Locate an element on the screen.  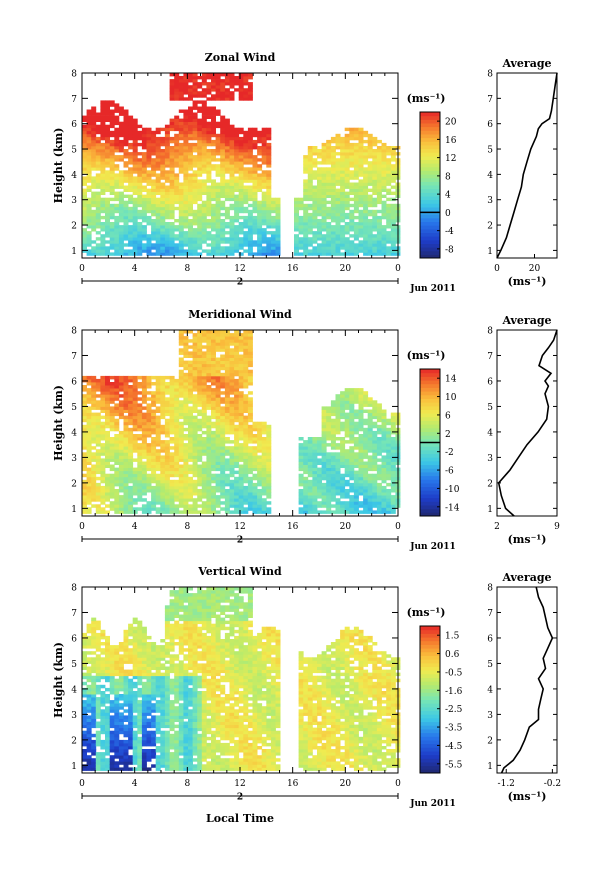
colorbar-segment is located at coordinates (430, 227).